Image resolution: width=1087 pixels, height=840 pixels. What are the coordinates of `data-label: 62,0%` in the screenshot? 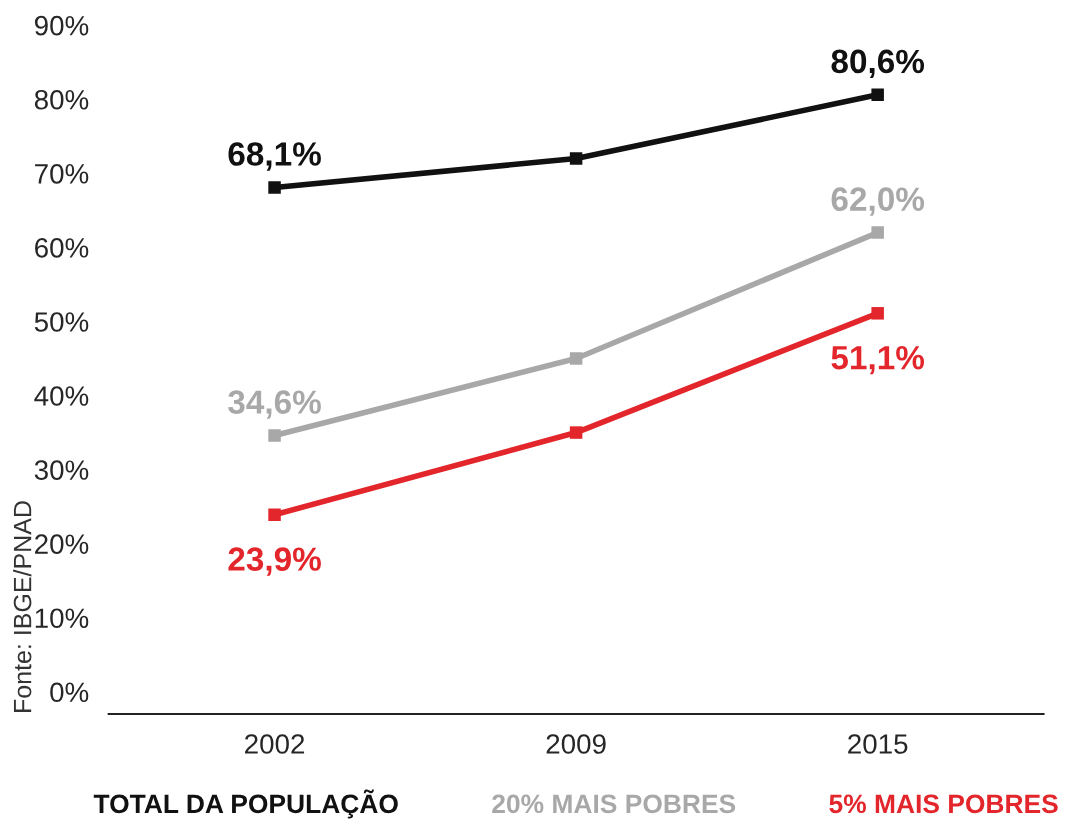 It's located at (878, 201).